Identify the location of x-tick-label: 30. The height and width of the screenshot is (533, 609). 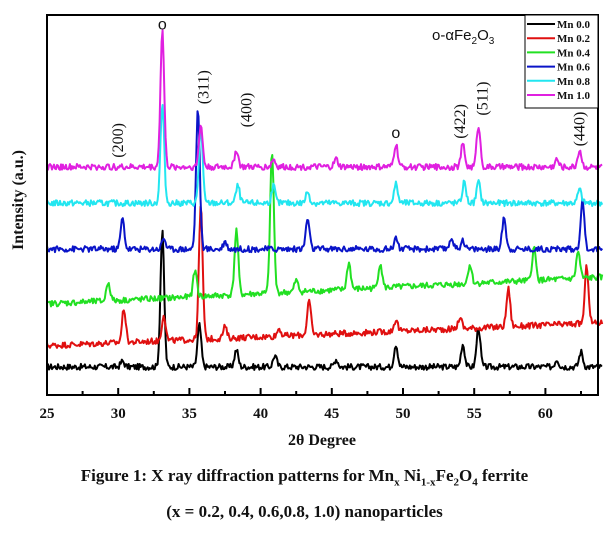
(118, 414).